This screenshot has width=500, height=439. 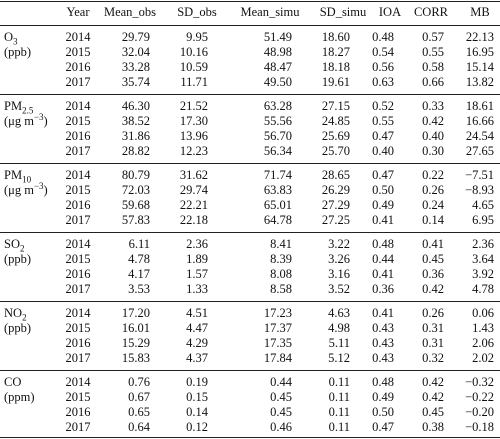 What do you see at coordinates (433, 274) in the screenshot?
I see `value-cell: 0.36` at bounding box center [433, 274].